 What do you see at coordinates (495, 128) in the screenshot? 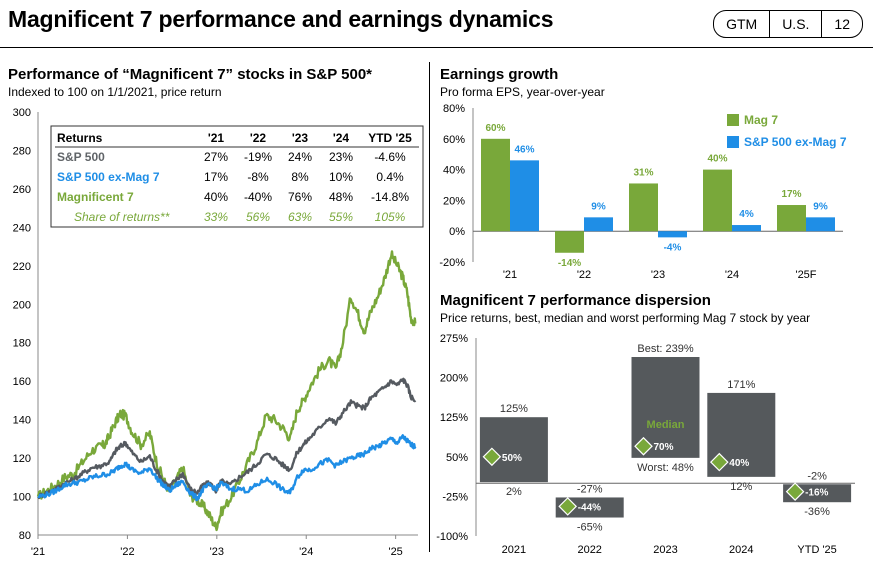
I see `eps-bar-label: 60%` at bounding box center [495, 128].